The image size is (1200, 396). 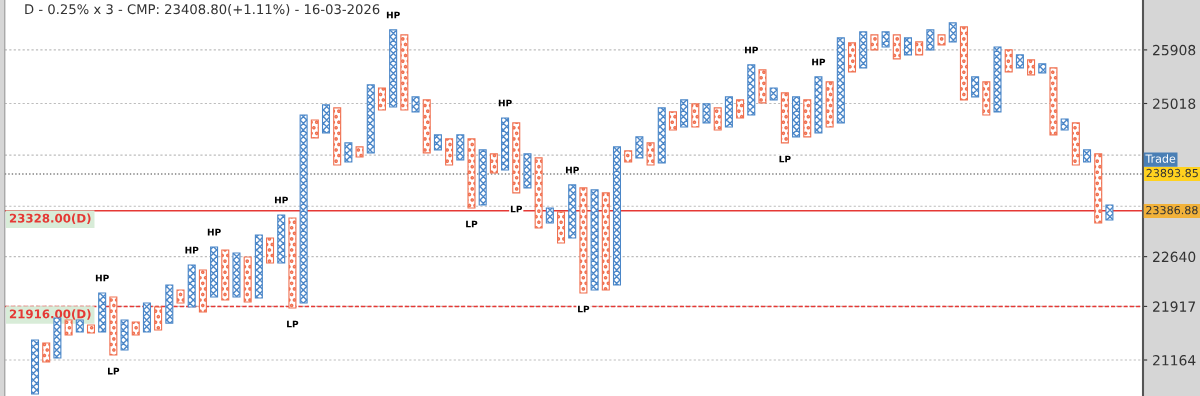 I want to click on chart-title: D - 0.25% x 3 - CMP: 23408.80(+1.11%) - 16-03-2026, so click(x=202, y=9).